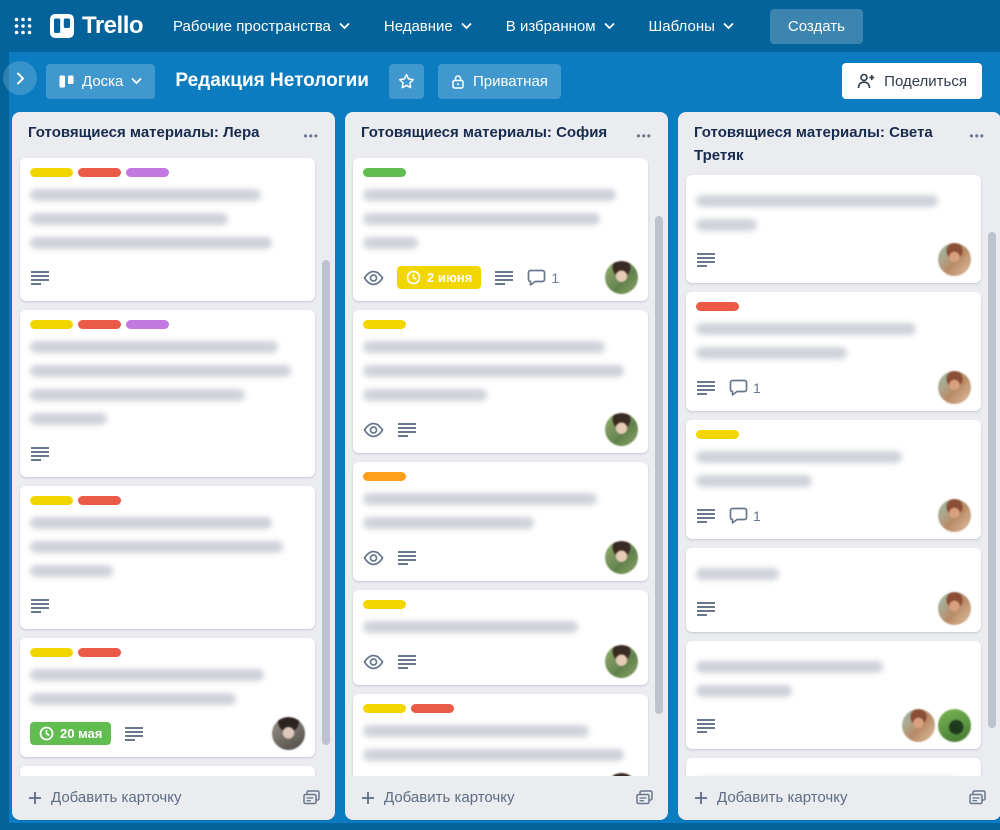 The image size is (1000, 830). Describe the element at coordinates (406, 81) in the screenshot. I see `star-board-button` at that location.